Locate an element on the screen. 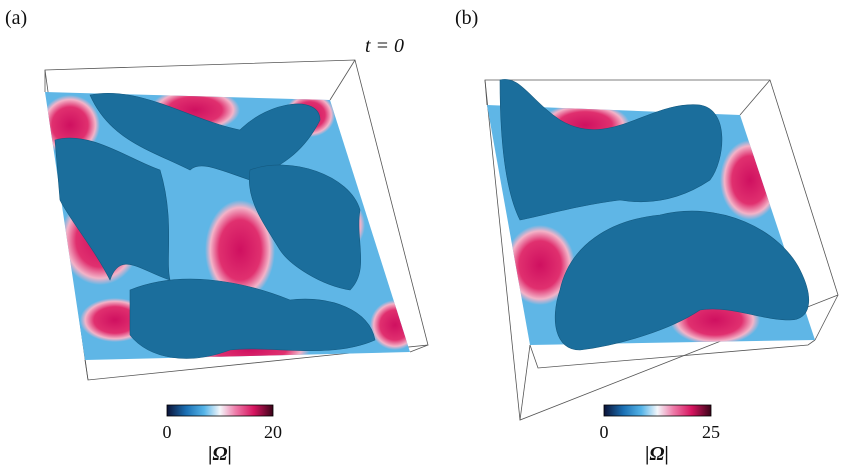 The image size is (841, 468). colorbar-b: 0 25 |Ω| is located at coordinates (660, 434).